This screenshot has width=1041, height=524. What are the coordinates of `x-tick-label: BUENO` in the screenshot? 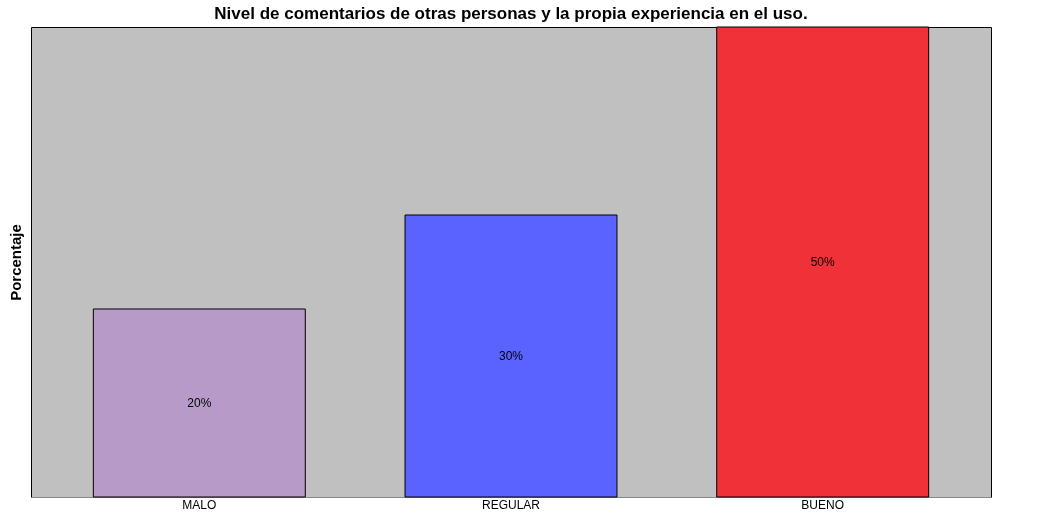 It's located at (823, 504).